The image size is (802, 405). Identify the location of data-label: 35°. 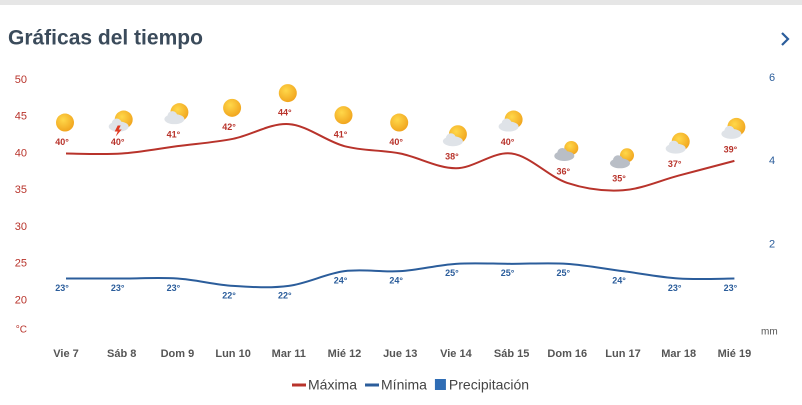
(619, 179).